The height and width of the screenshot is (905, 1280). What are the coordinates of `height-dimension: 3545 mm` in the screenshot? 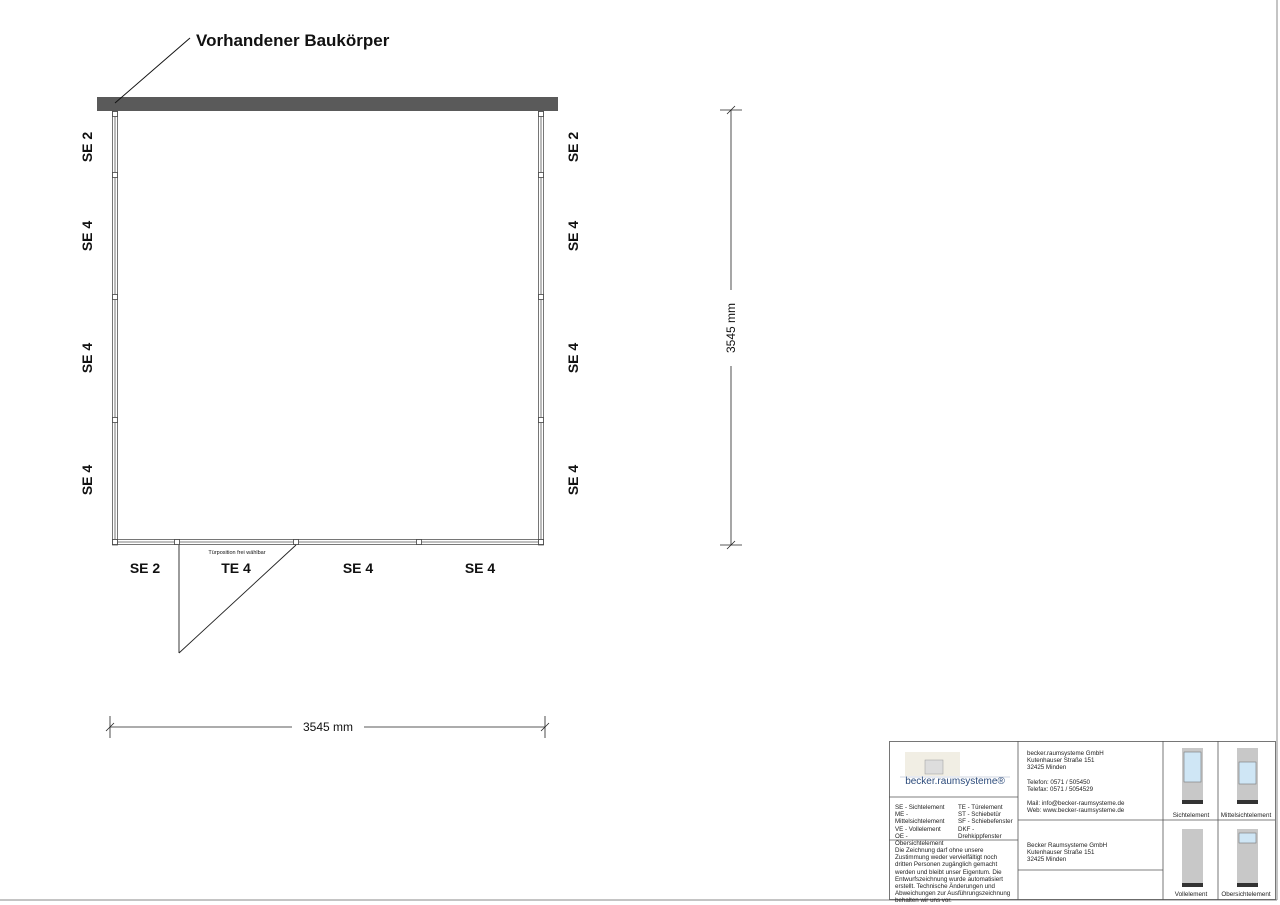 It's located at (731, 328).